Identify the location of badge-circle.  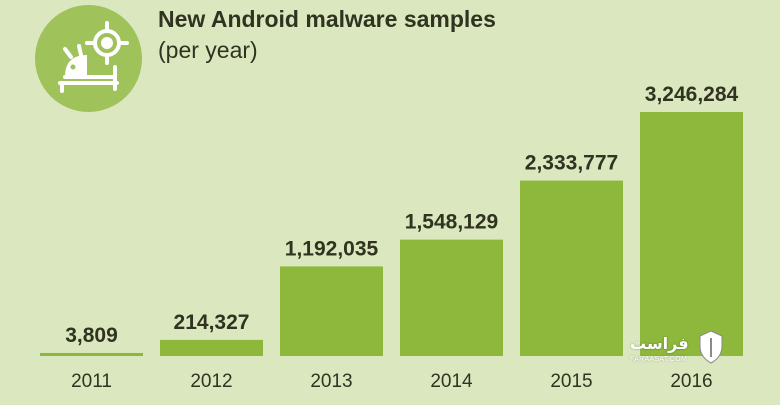
(88, 58).